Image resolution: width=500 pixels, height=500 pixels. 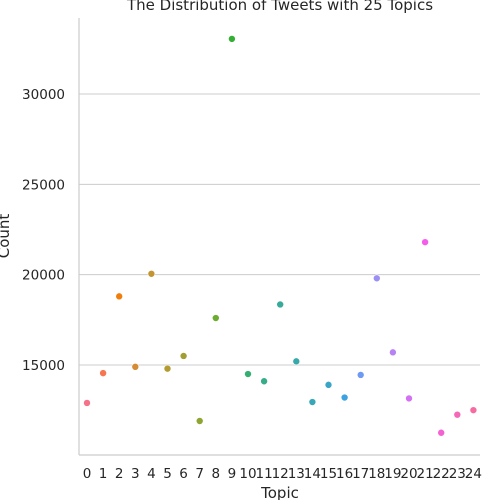 I want to click on x-tick-label: 23, so click(x=457, y=474).